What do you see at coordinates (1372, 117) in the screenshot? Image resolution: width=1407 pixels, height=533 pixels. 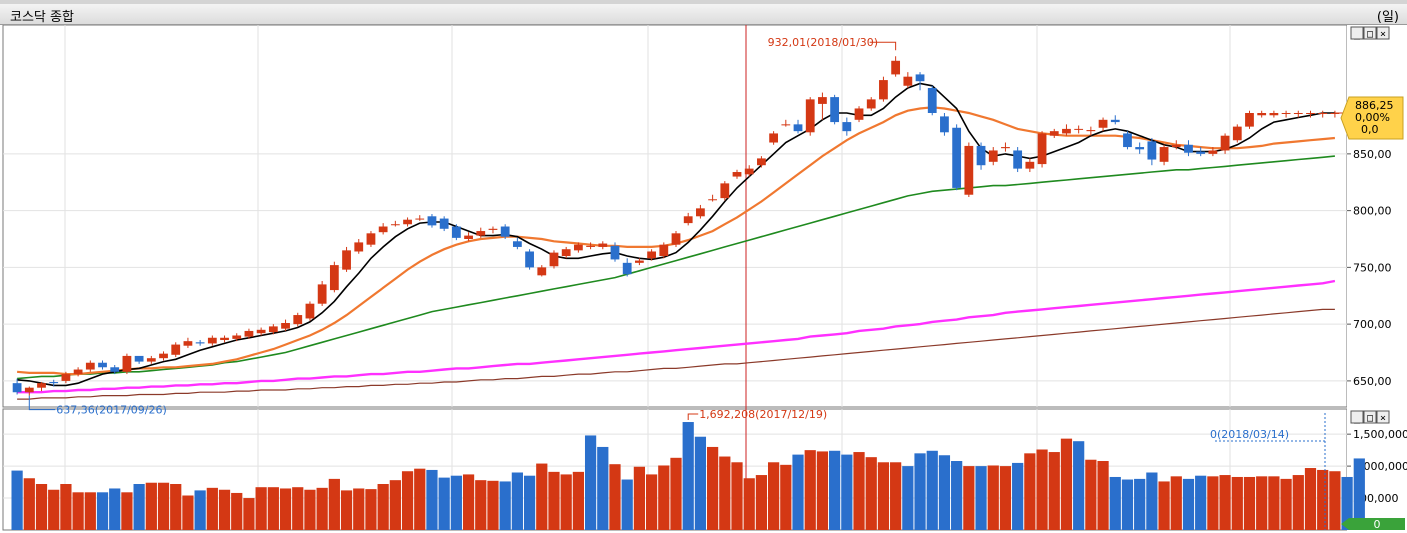 I see `last-price-change-pct: 0,00%` at bounding box center [1372, 117].